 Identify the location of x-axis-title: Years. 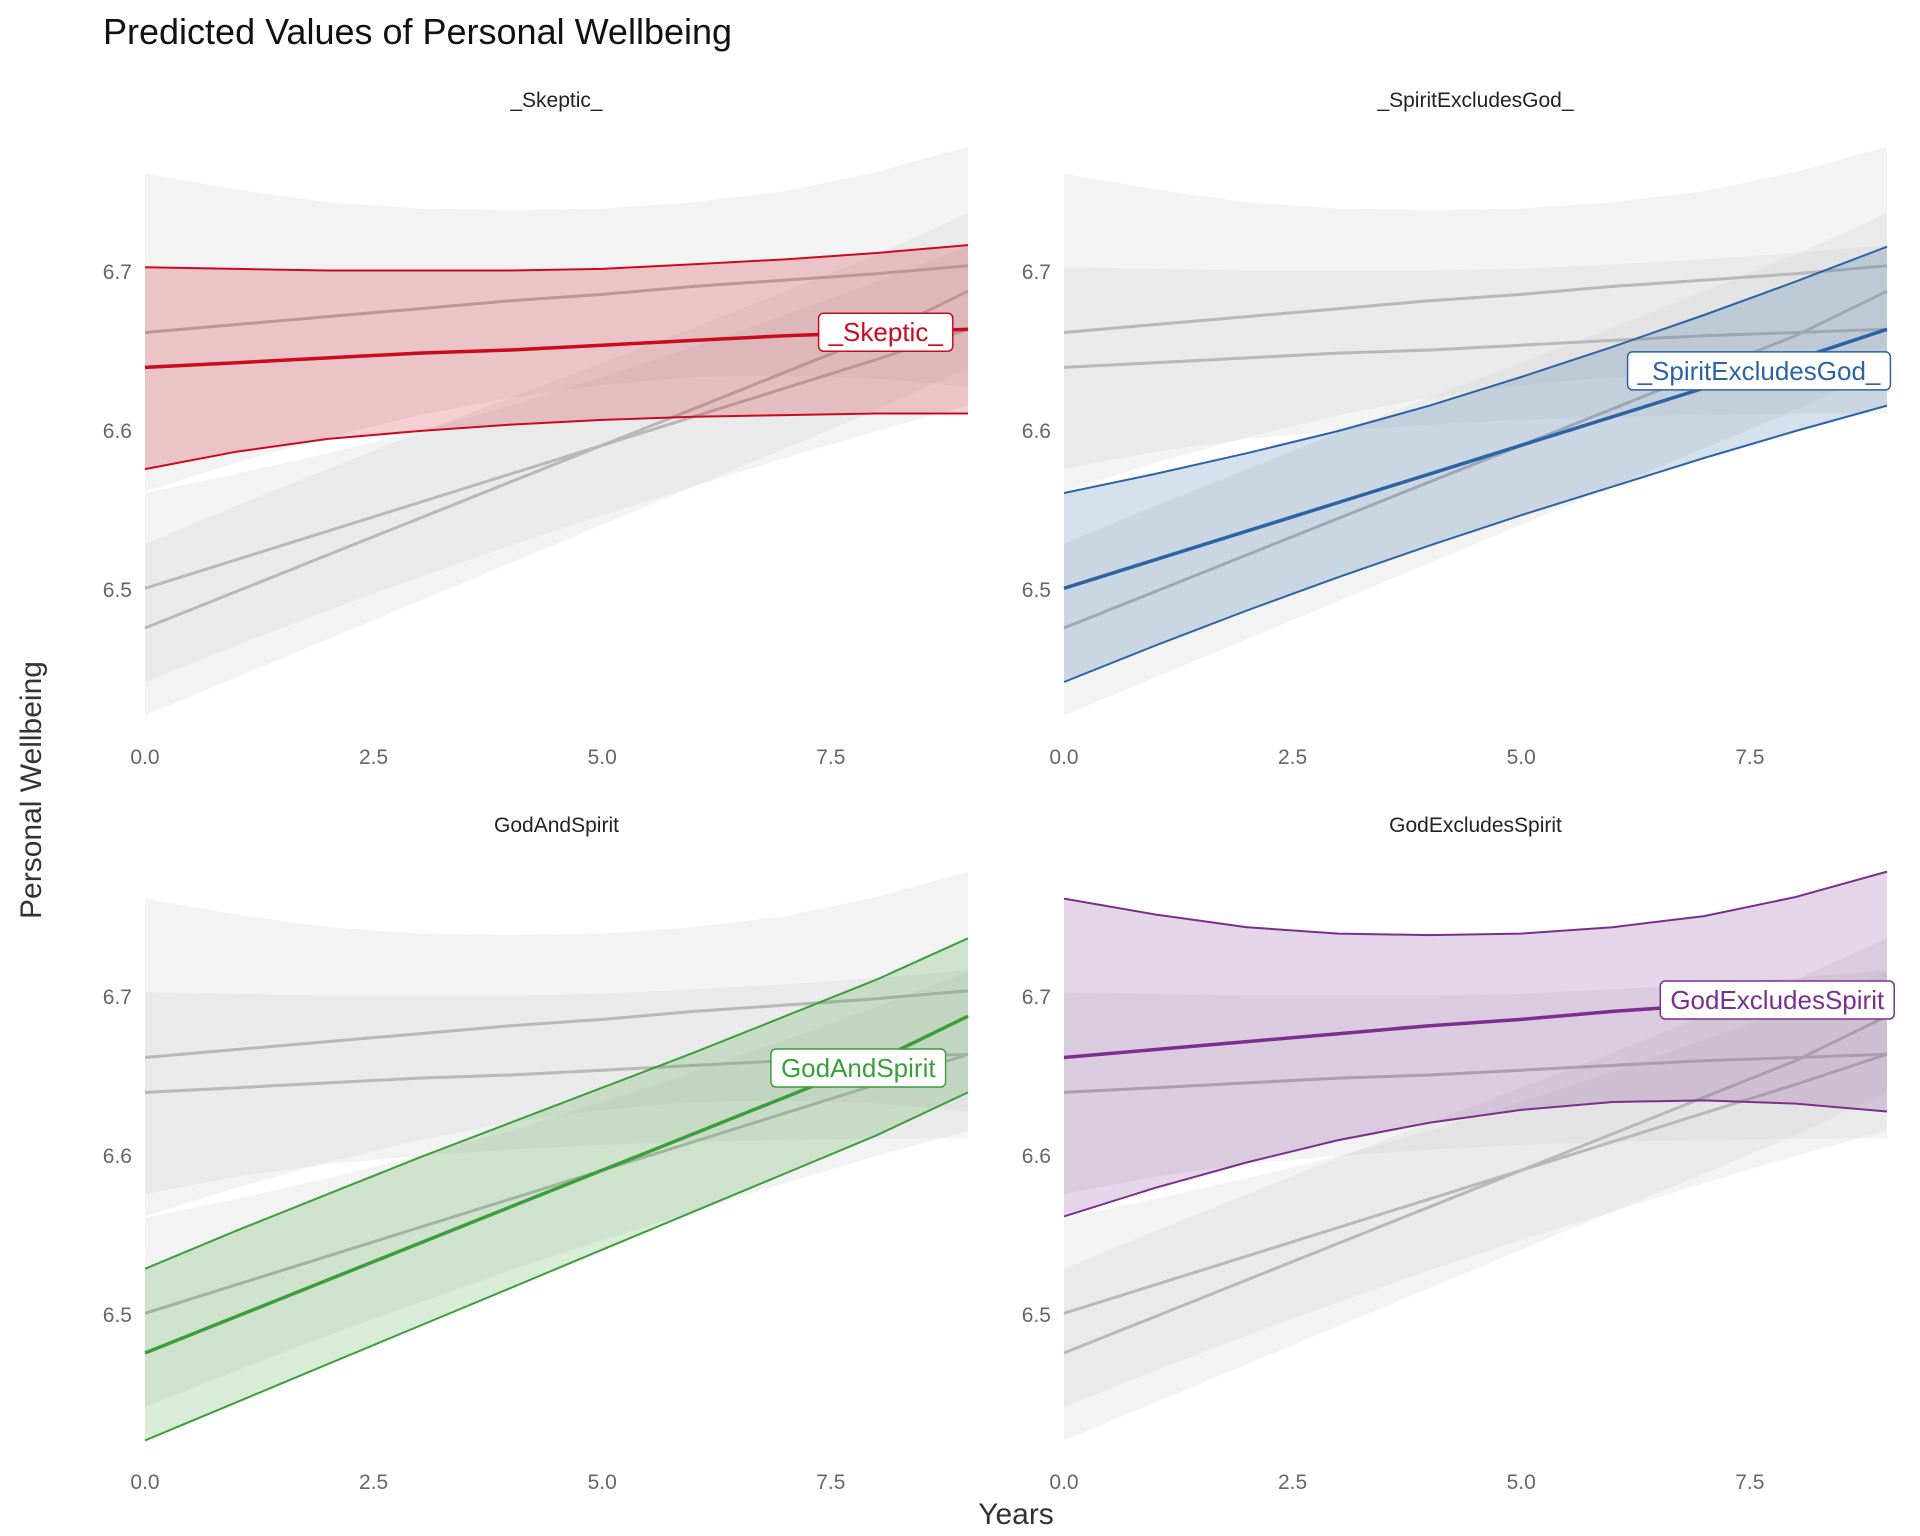
(1016, 1514).